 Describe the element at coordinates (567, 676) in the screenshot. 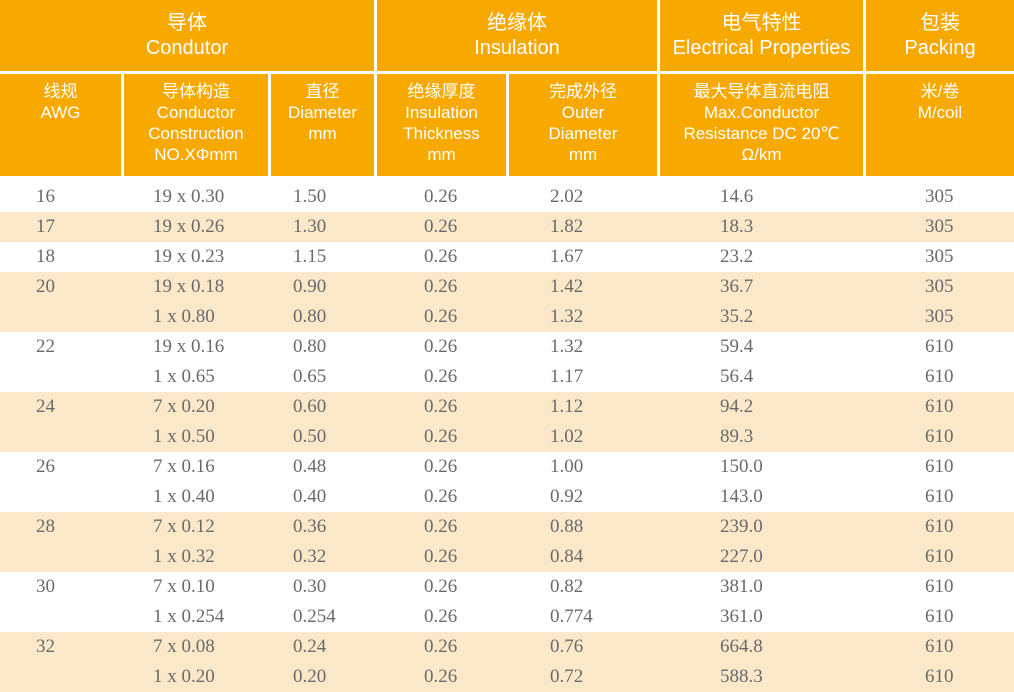

I see `cell-outer: 0.72` at that location.